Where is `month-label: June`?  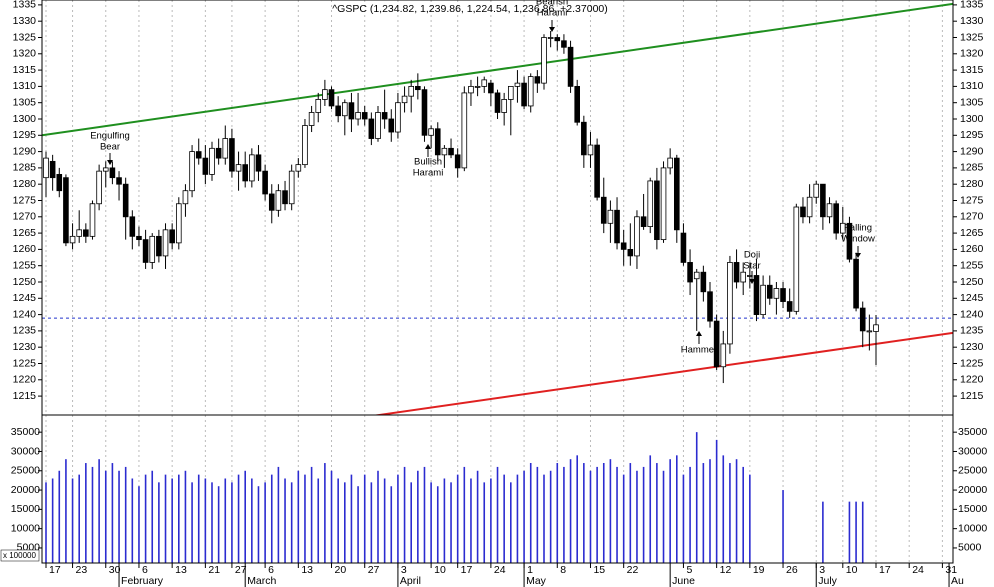
month-label: June is located at coordinates (683, 581).